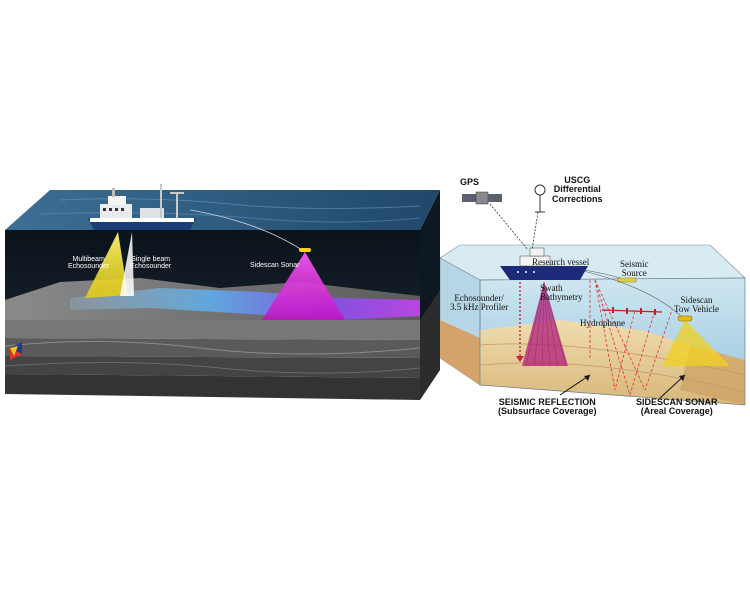 The image size is (750, 600). I want to click on uscg-antenna, so click(540, 198).